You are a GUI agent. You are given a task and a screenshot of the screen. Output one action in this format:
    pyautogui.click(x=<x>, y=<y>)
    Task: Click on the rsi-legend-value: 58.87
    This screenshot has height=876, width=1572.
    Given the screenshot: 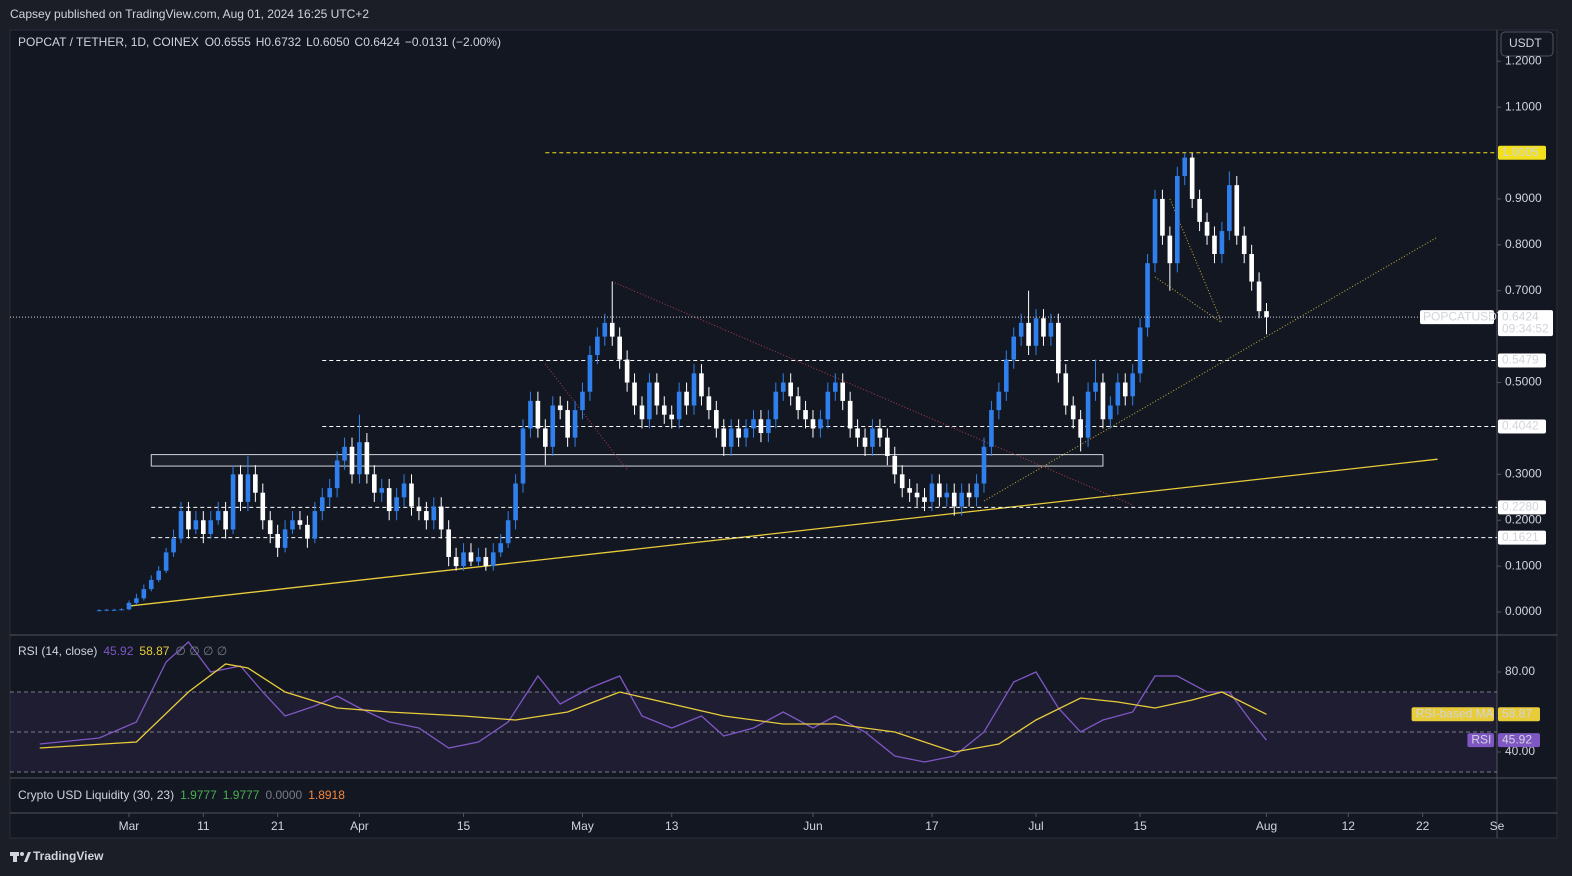 What is the action you would take?
    pyautogui.click(x=154, y=651)
    